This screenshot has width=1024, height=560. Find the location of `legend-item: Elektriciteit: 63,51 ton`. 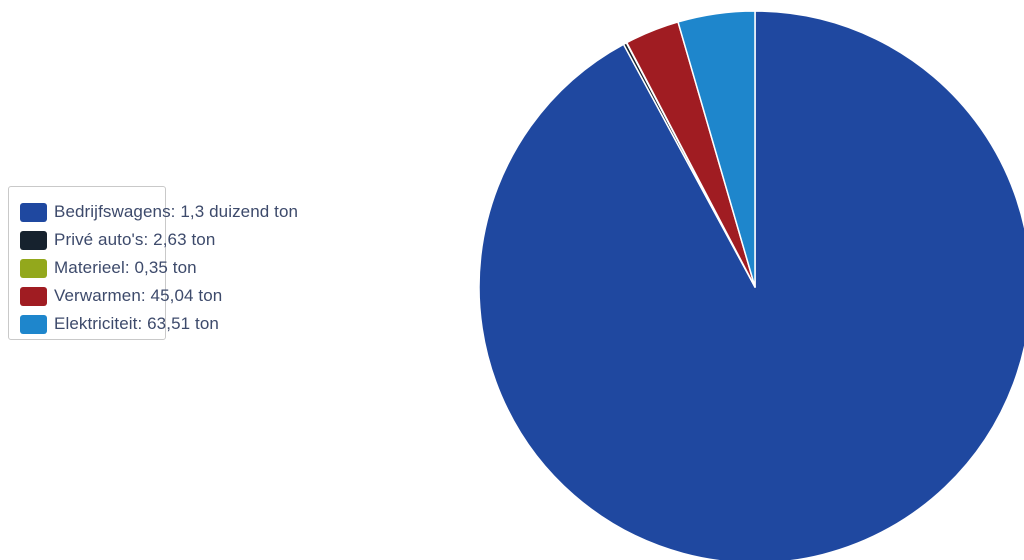

legend-item: Elektriciteit: 63,51 ton is located at coordinates (159, 324).